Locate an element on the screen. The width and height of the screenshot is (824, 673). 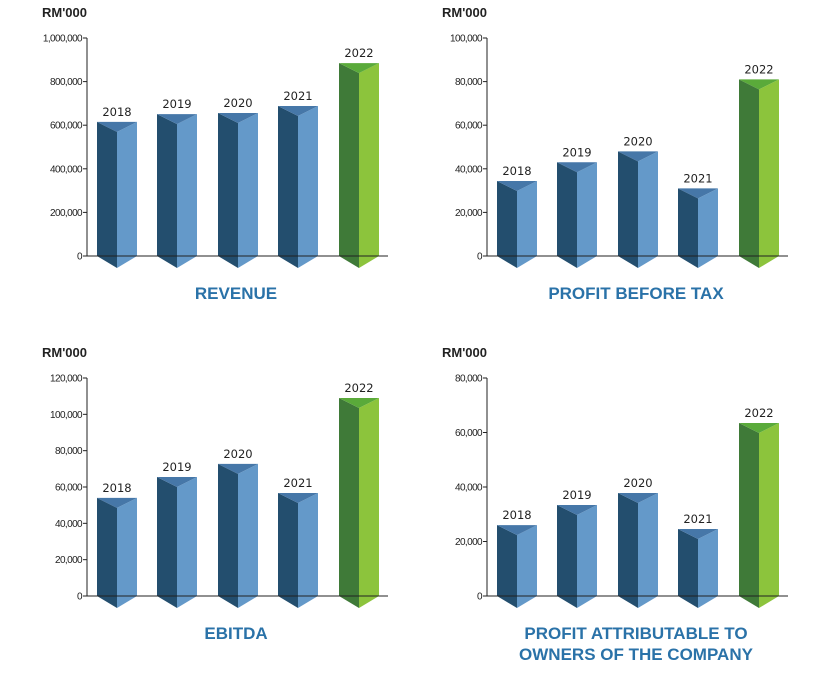
bar-2021 is located at coordinates (298, 187).